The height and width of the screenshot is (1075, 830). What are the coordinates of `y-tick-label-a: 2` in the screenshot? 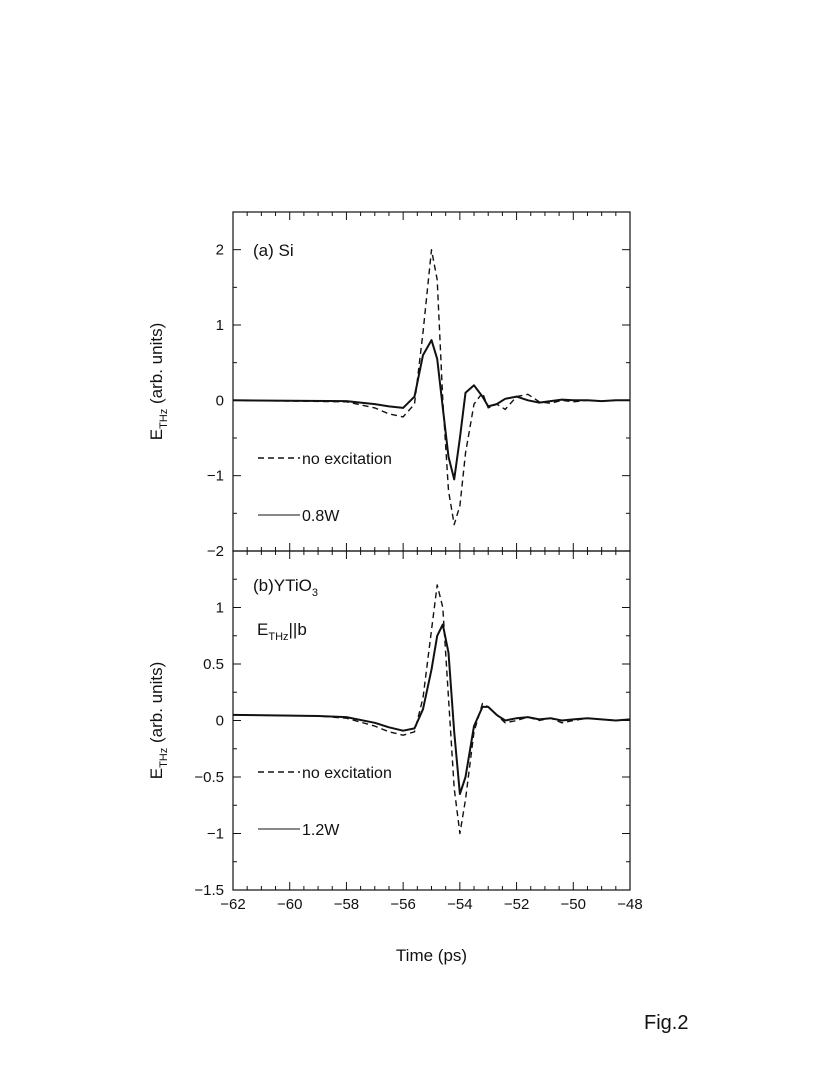 It's located at (220, 250).